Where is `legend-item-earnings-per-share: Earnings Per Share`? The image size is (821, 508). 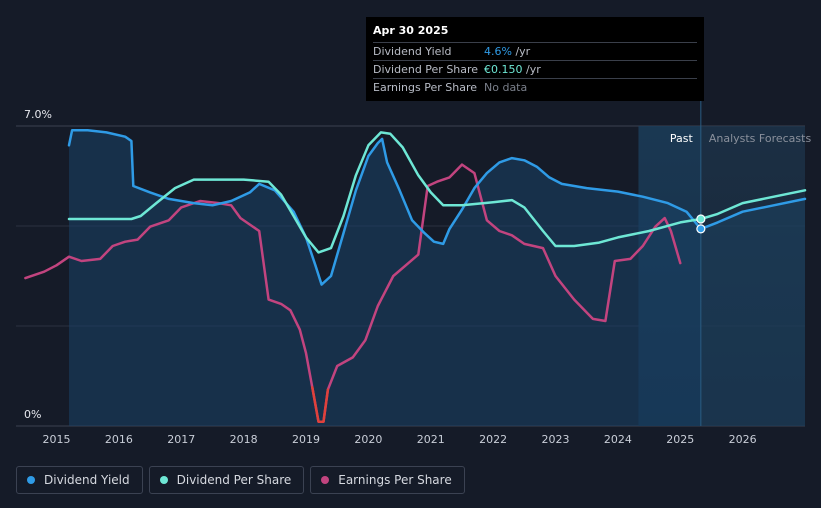 legend-item-earnings-per-share: Earnings Per Share is located at coordinates (387, 480).